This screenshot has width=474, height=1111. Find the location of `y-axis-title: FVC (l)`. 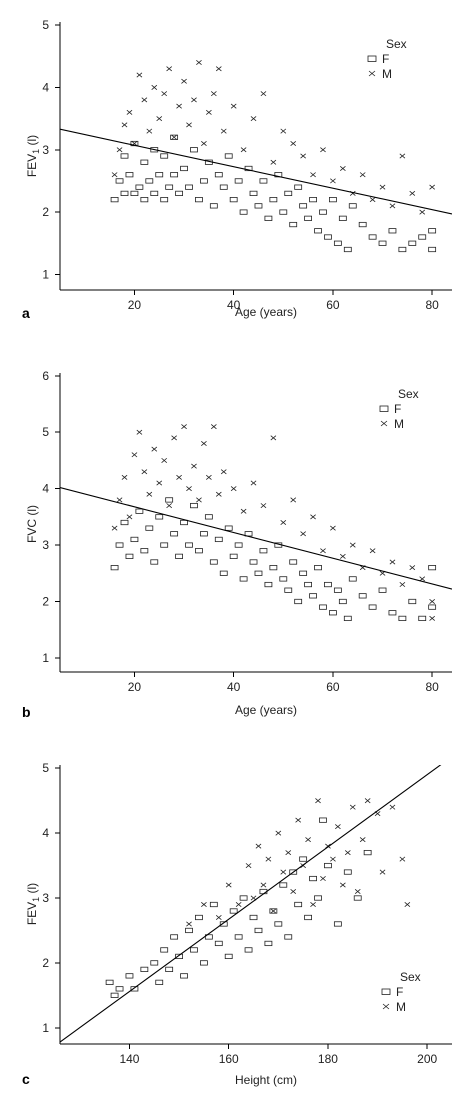

y-axis-title: FVC (l) is located at coordinates (32, 524).